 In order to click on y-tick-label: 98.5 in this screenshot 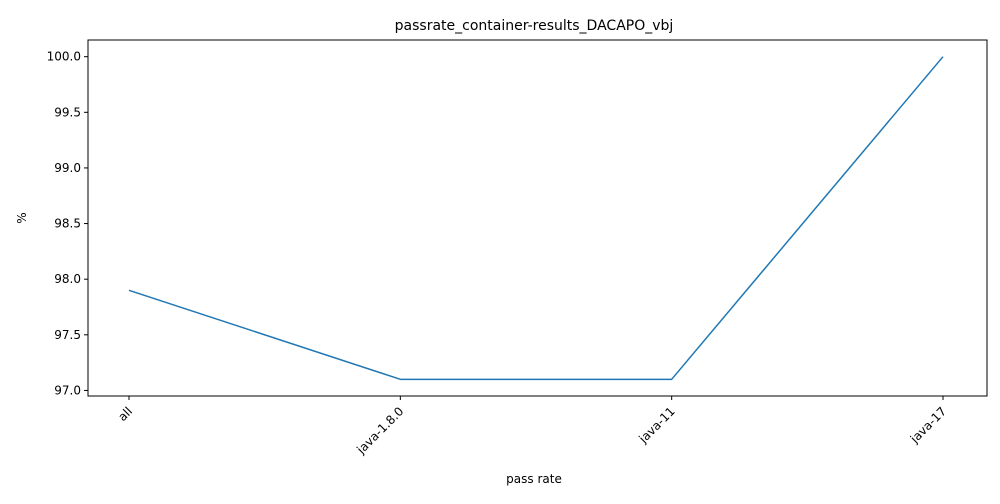, I will do `click(67, 224)`.